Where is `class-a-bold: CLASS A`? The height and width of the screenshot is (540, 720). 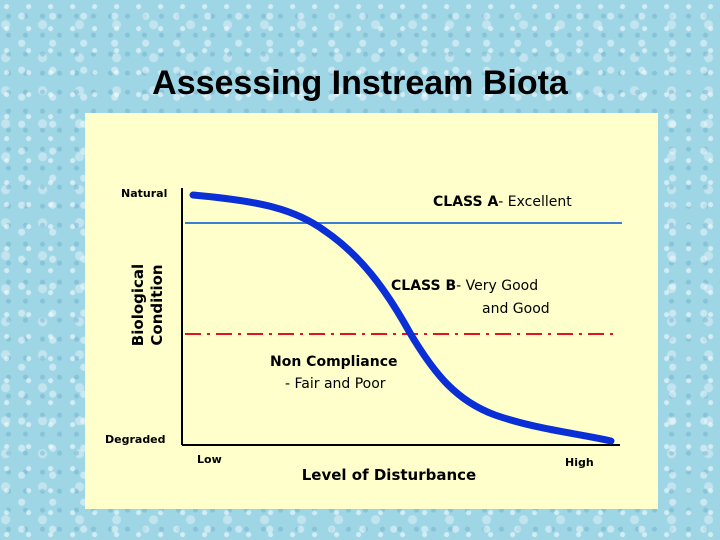
class-a-bold: CLASS A is located at coordinates (465, 202).